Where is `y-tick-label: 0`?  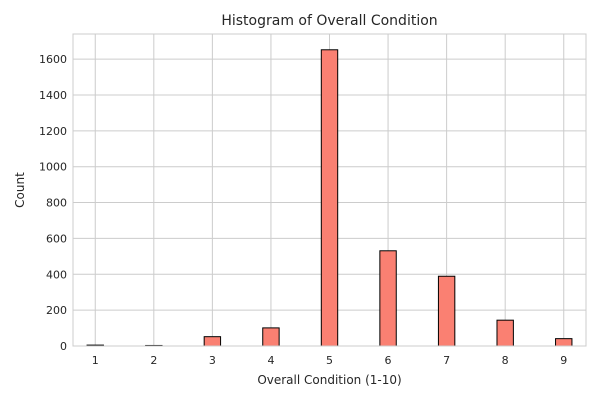 y-tick-label: 0 is located at coordinates (63, 346).